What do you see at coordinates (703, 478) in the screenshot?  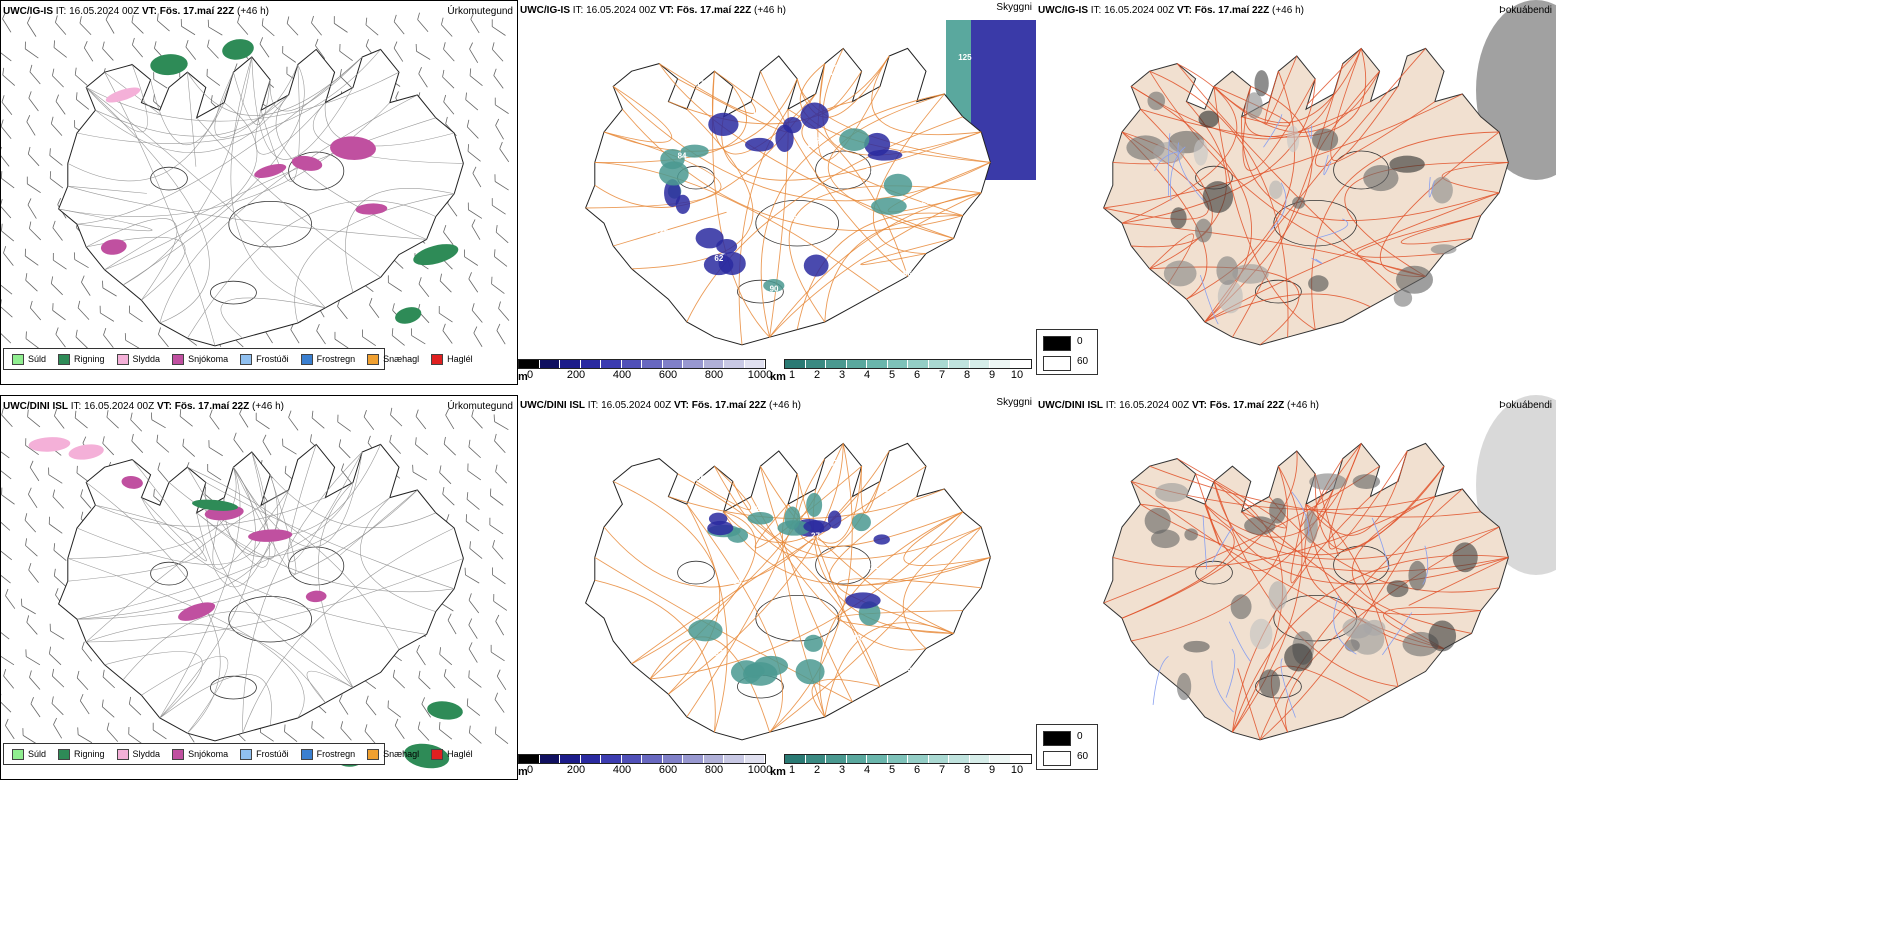 I see `ceiling-value-label: 366` at bounding box center [703, 478].